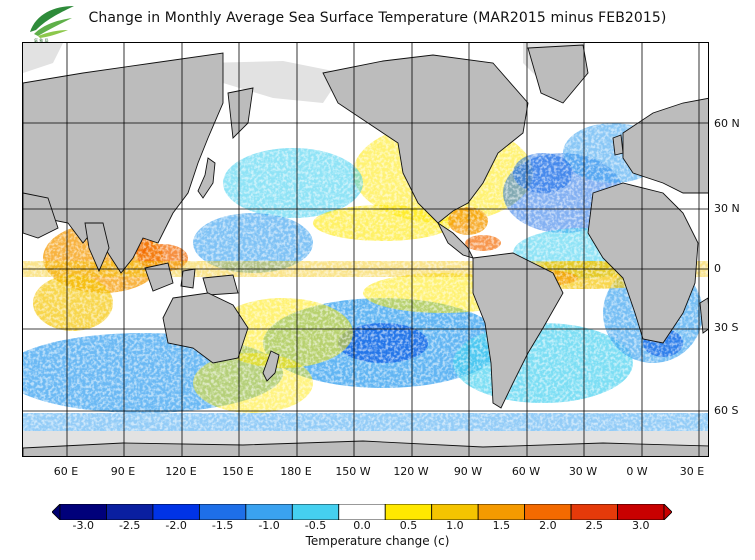  What do you see at coordinates (315, 525) in the screenshot?
I see `colorbar-tick-label: -0.5` at bounding box center [315, 525].